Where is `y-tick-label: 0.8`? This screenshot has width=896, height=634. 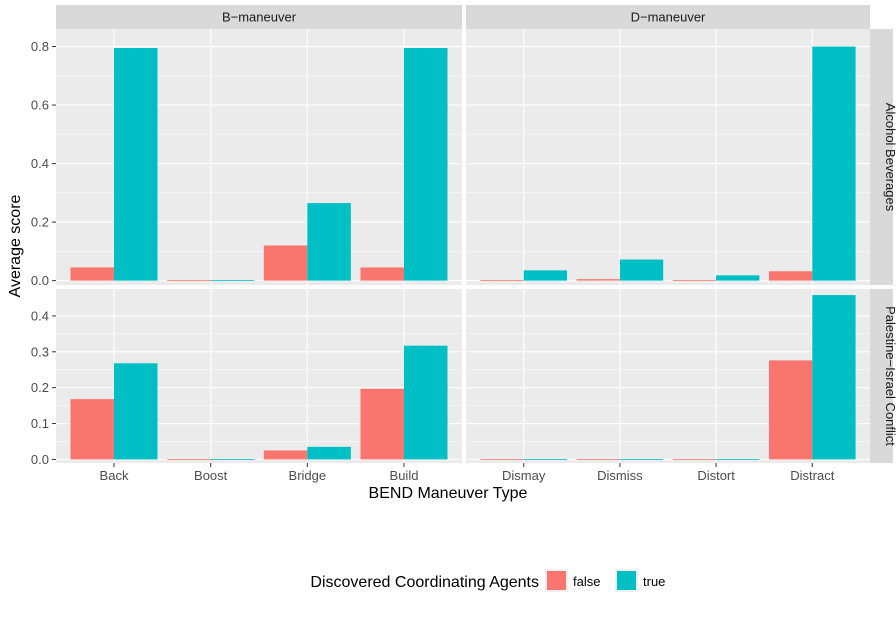 y-tick-label: 0.8 is located at coordinates (40, 46).